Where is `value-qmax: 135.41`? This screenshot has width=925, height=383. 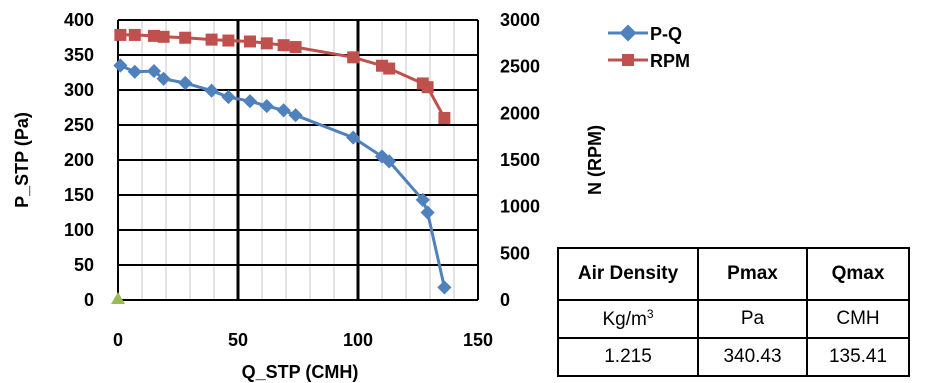 value-qmax: 135.41 is located at coordinates (858, 357).